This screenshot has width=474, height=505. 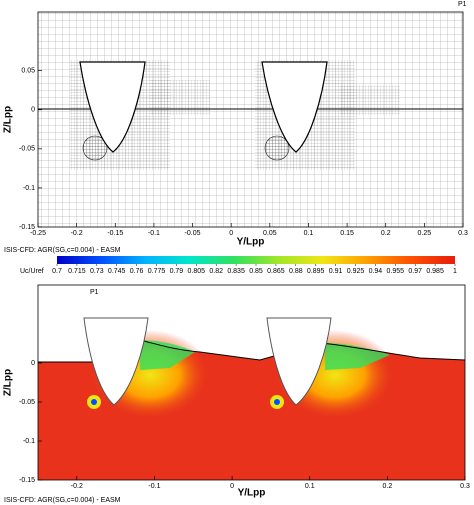 I want to click on colorbar-label: Uc/Uref, so click(x=32, y=271).